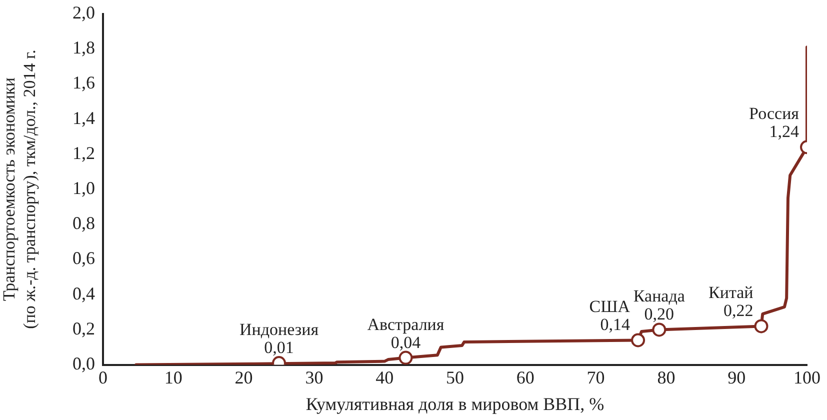 This screenshot has height=420, width=827. I want to click on y-tick-label: 2,0, so click(83, 12).